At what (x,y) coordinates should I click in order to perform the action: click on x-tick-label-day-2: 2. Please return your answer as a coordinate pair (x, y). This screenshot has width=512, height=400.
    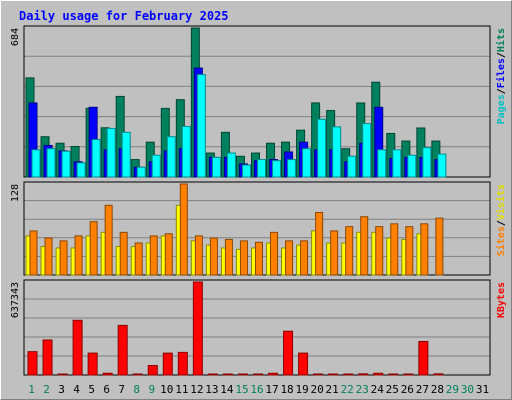
    Looking at the image, I should click on (46, 389).